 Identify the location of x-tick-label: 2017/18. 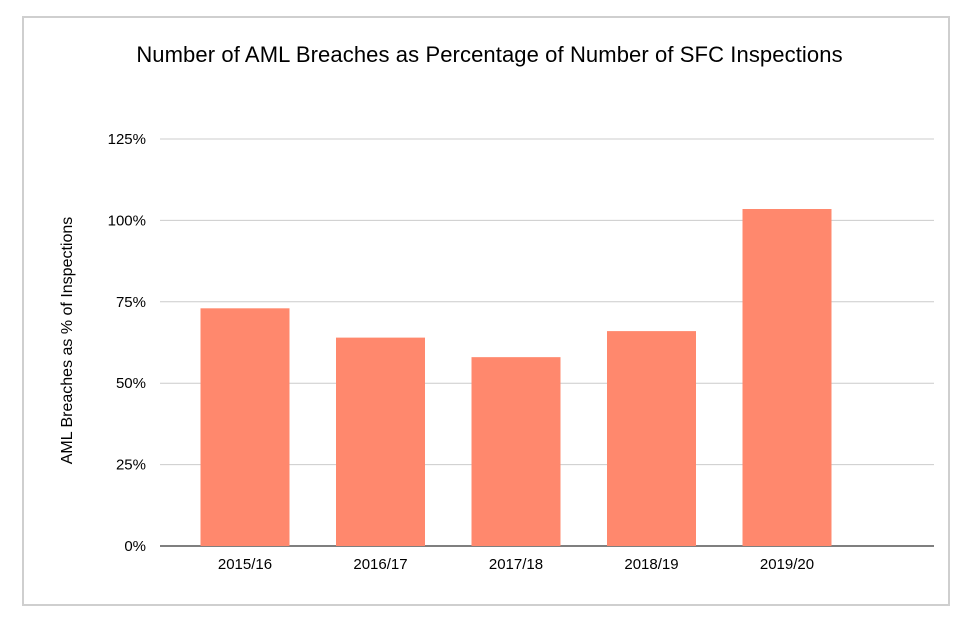
(516, 564).